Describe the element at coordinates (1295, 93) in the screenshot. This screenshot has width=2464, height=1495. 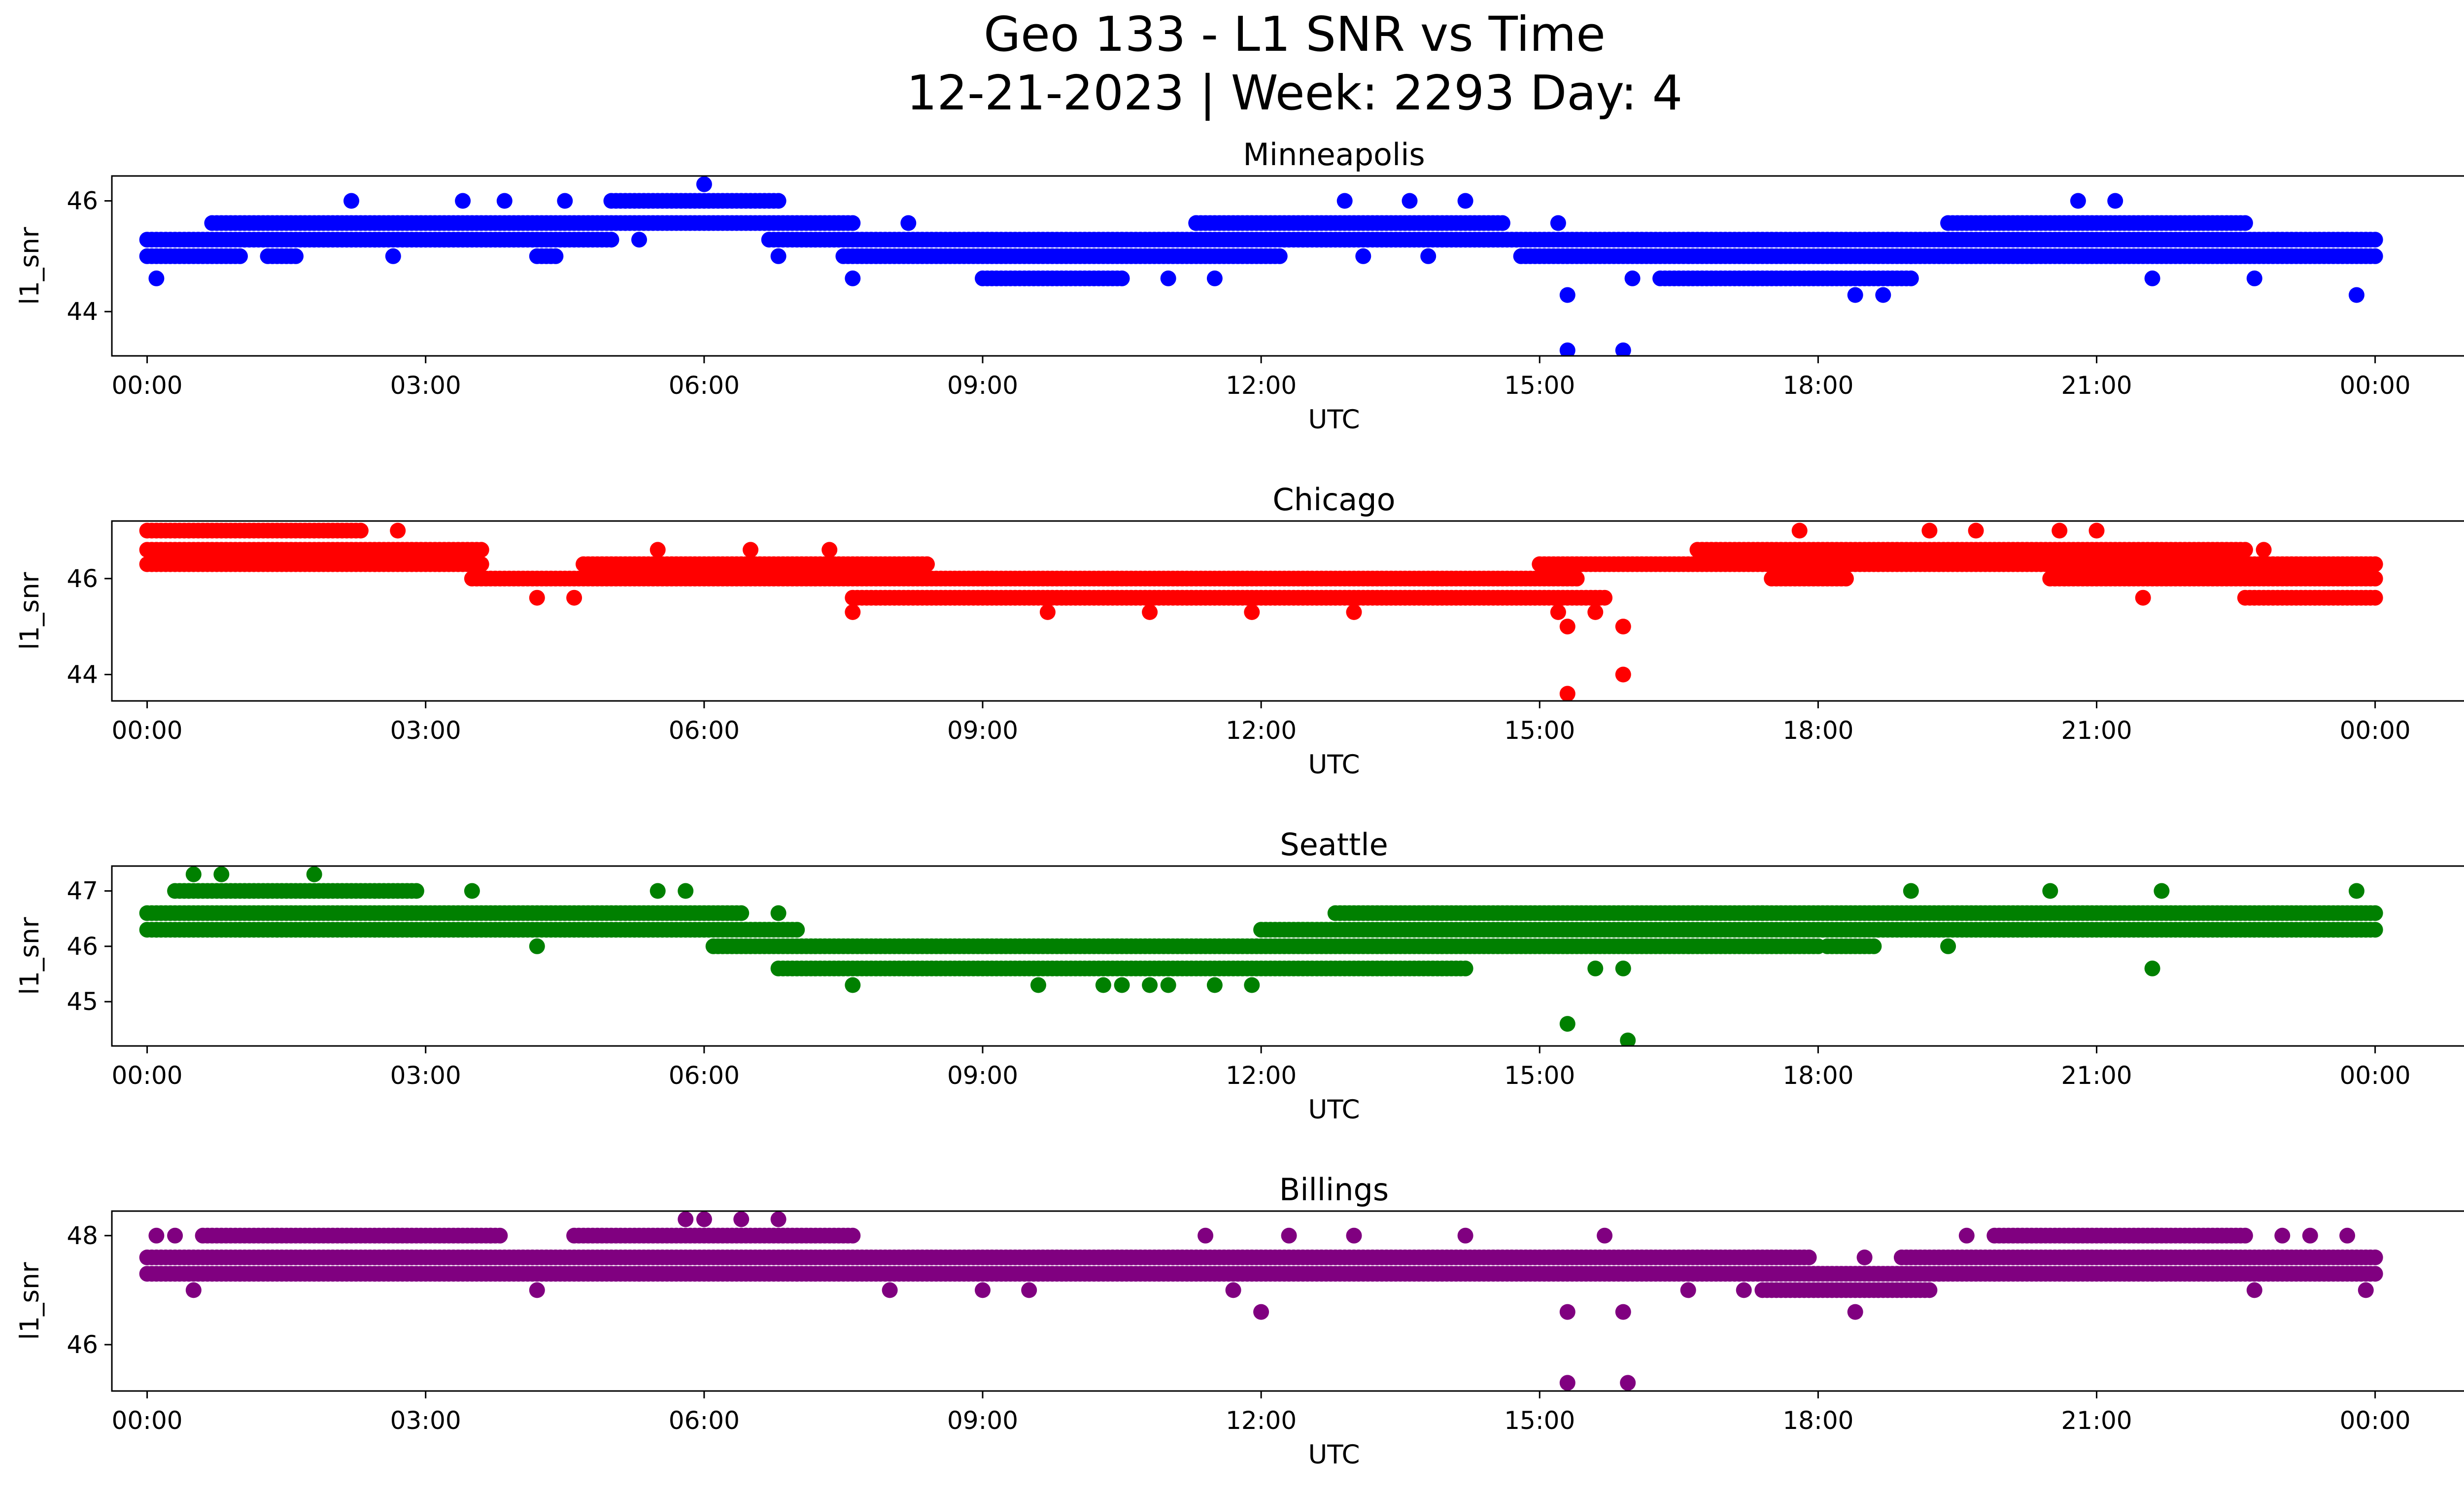
I see `figure-title-line2: 12-21-2023 | Week: 2293 Day: 4` at that location.